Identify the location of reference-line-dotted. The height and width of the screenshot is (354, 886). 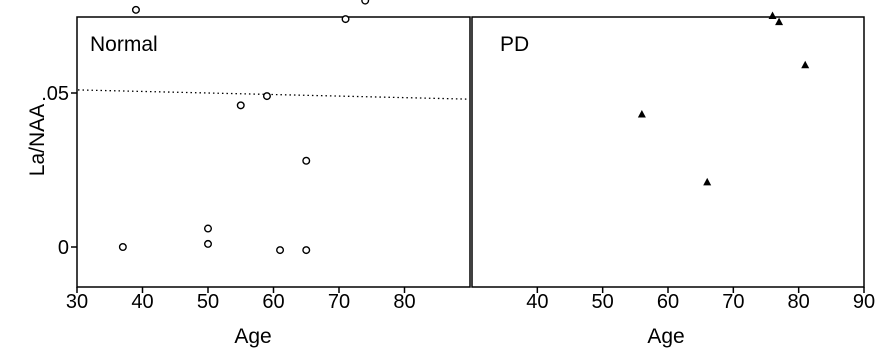
(273, 94).